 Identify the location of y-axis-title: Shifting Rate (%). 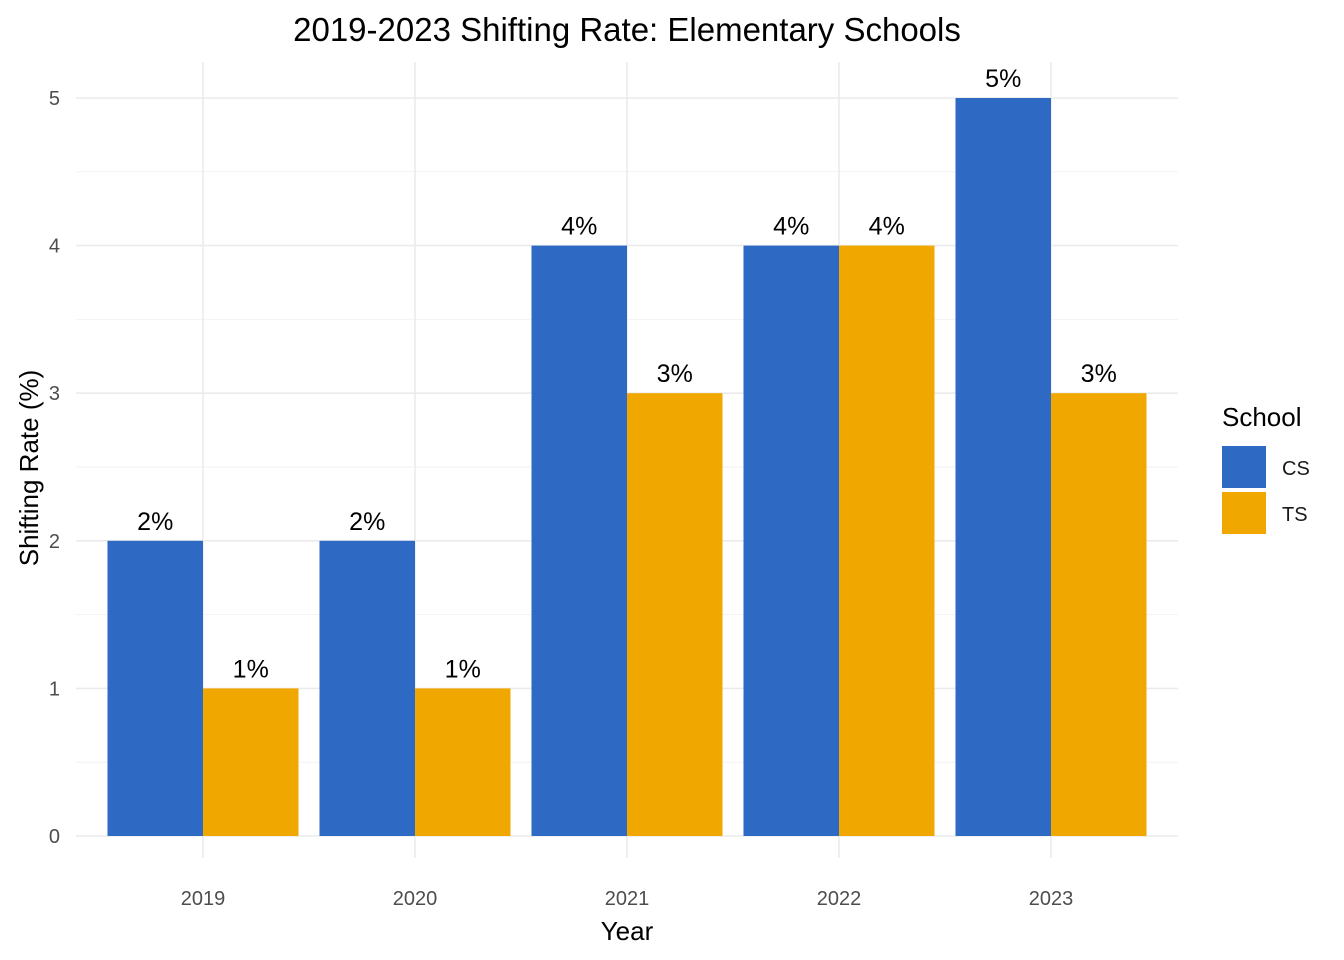
(29, 468).